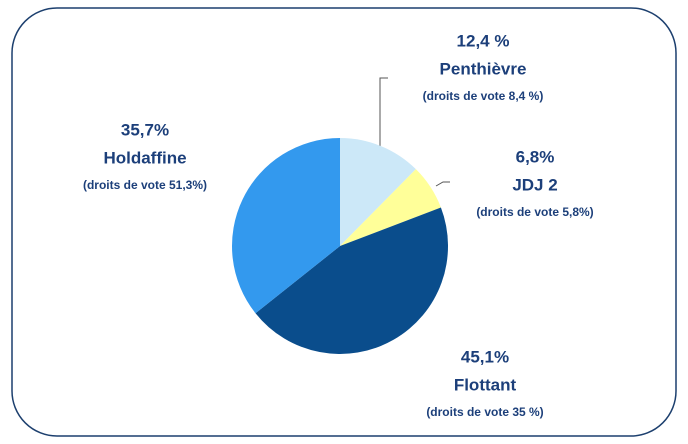 The height and width of the screenshot is (444, 688). Describe the element at coordinates (534, 184) in the screenshot. I see `category-label: JDJ 2` at that location.